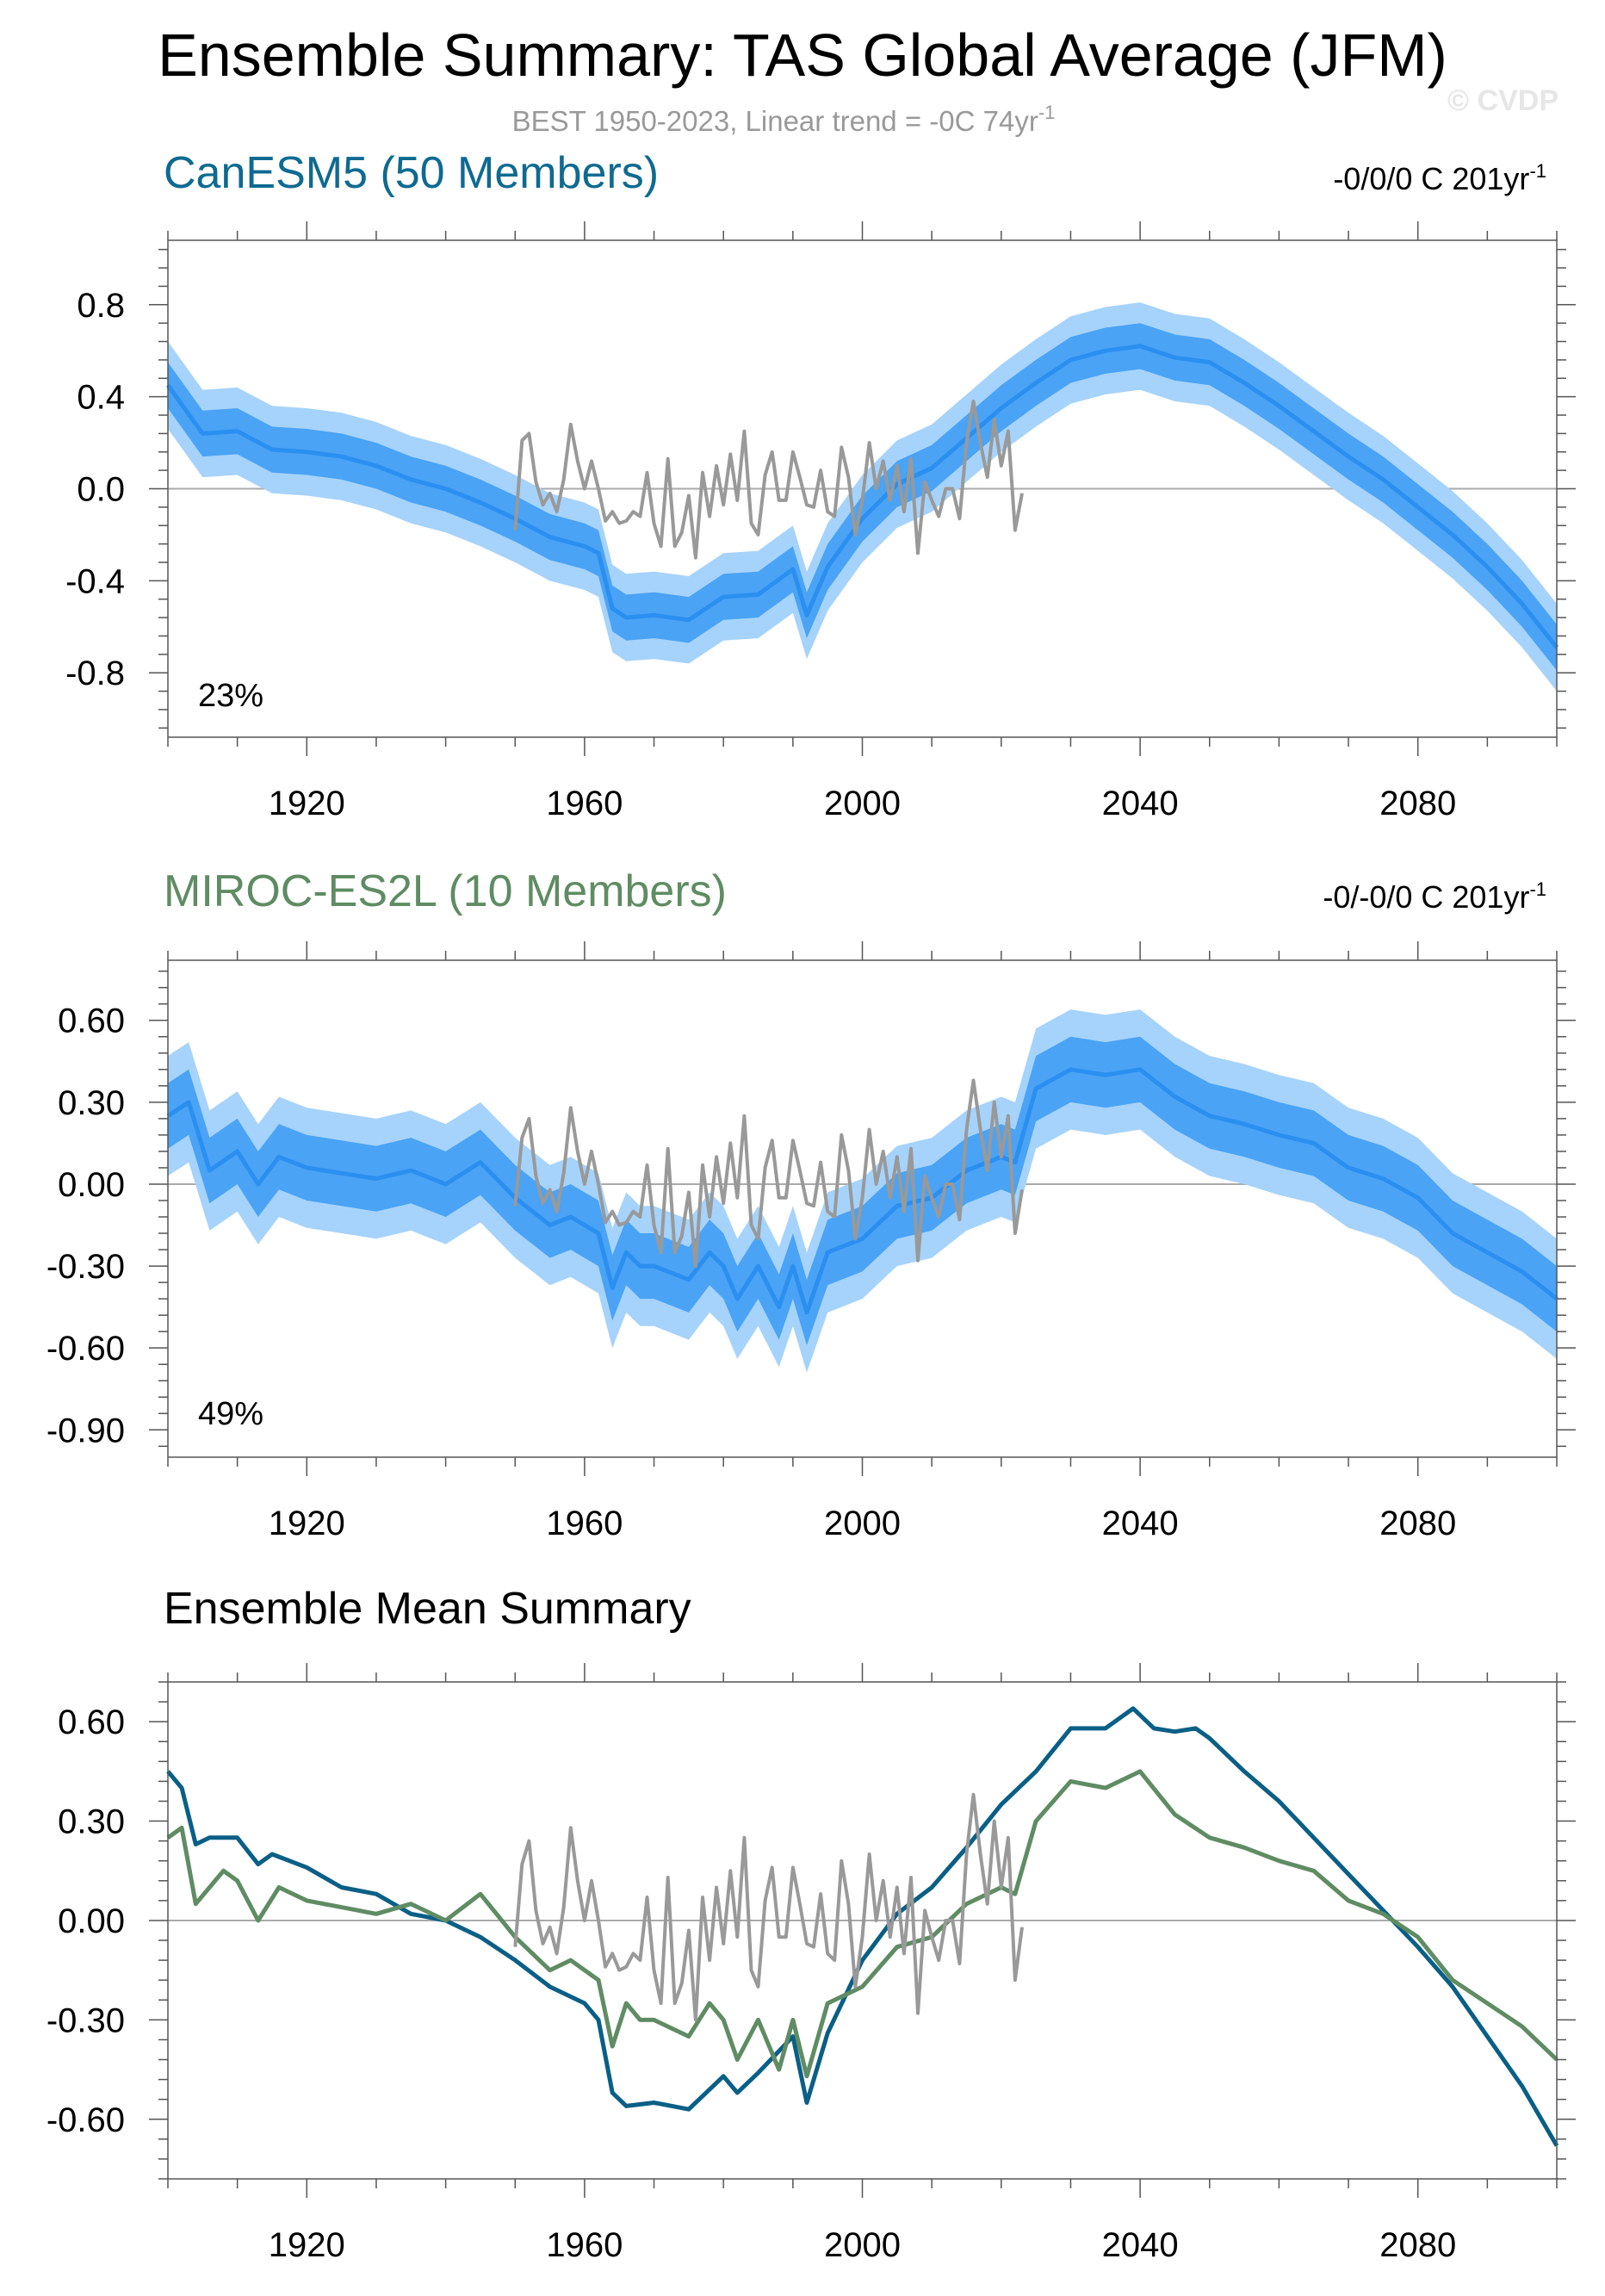  Describe the element at coordinates (862, 803) in the screenshot. I see `canesm5-x-tick-label: 2000` at that location.